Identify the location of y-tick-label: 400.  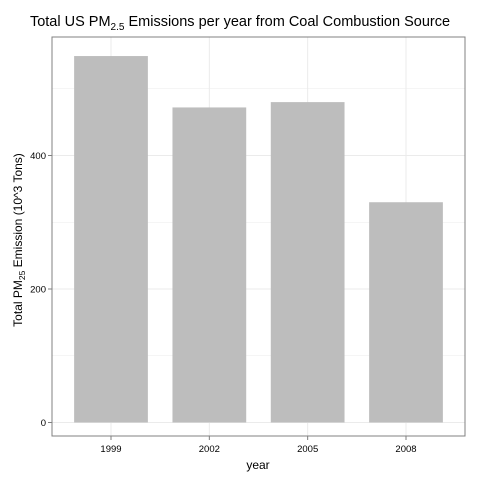
(38, 156).